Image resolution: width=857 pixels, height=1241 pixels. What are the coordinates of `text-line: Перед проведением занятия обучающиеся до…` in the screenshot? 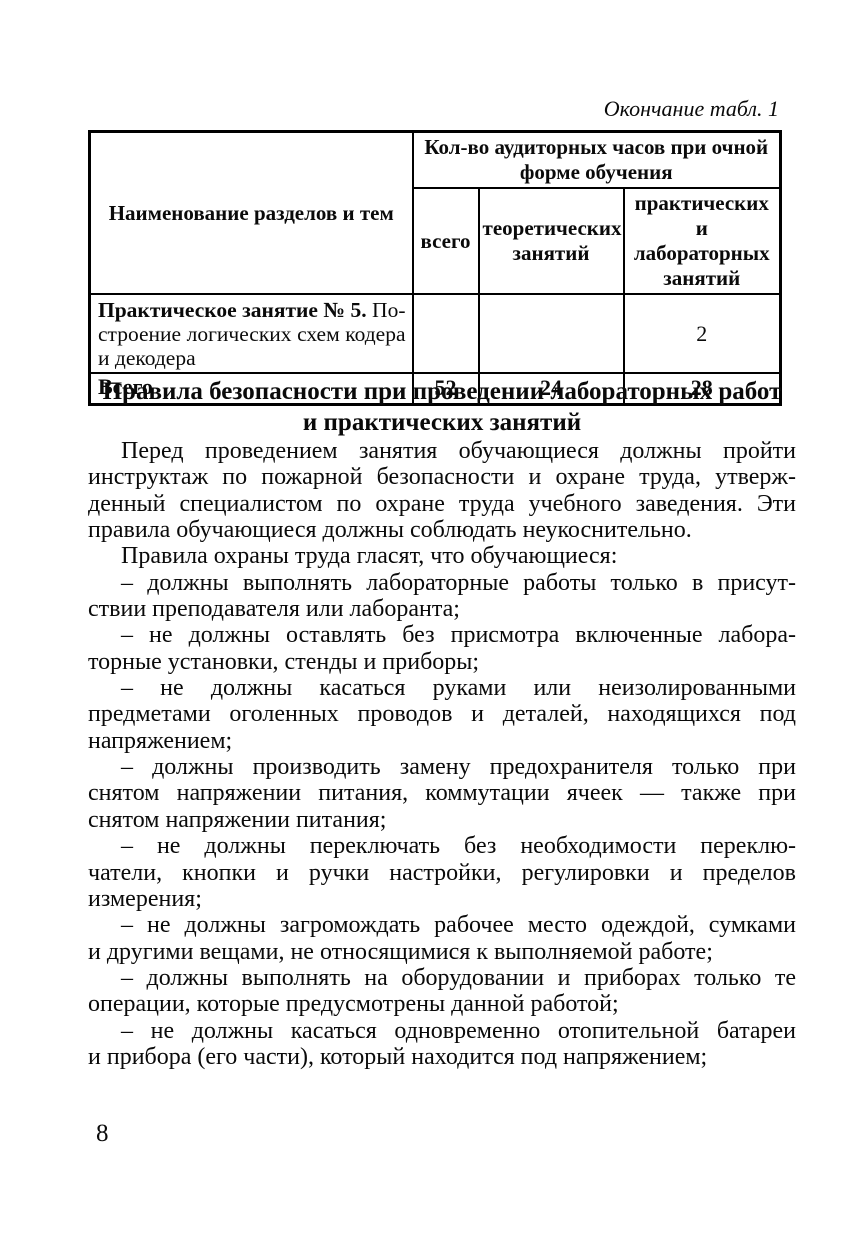 It's located at (458, 451).